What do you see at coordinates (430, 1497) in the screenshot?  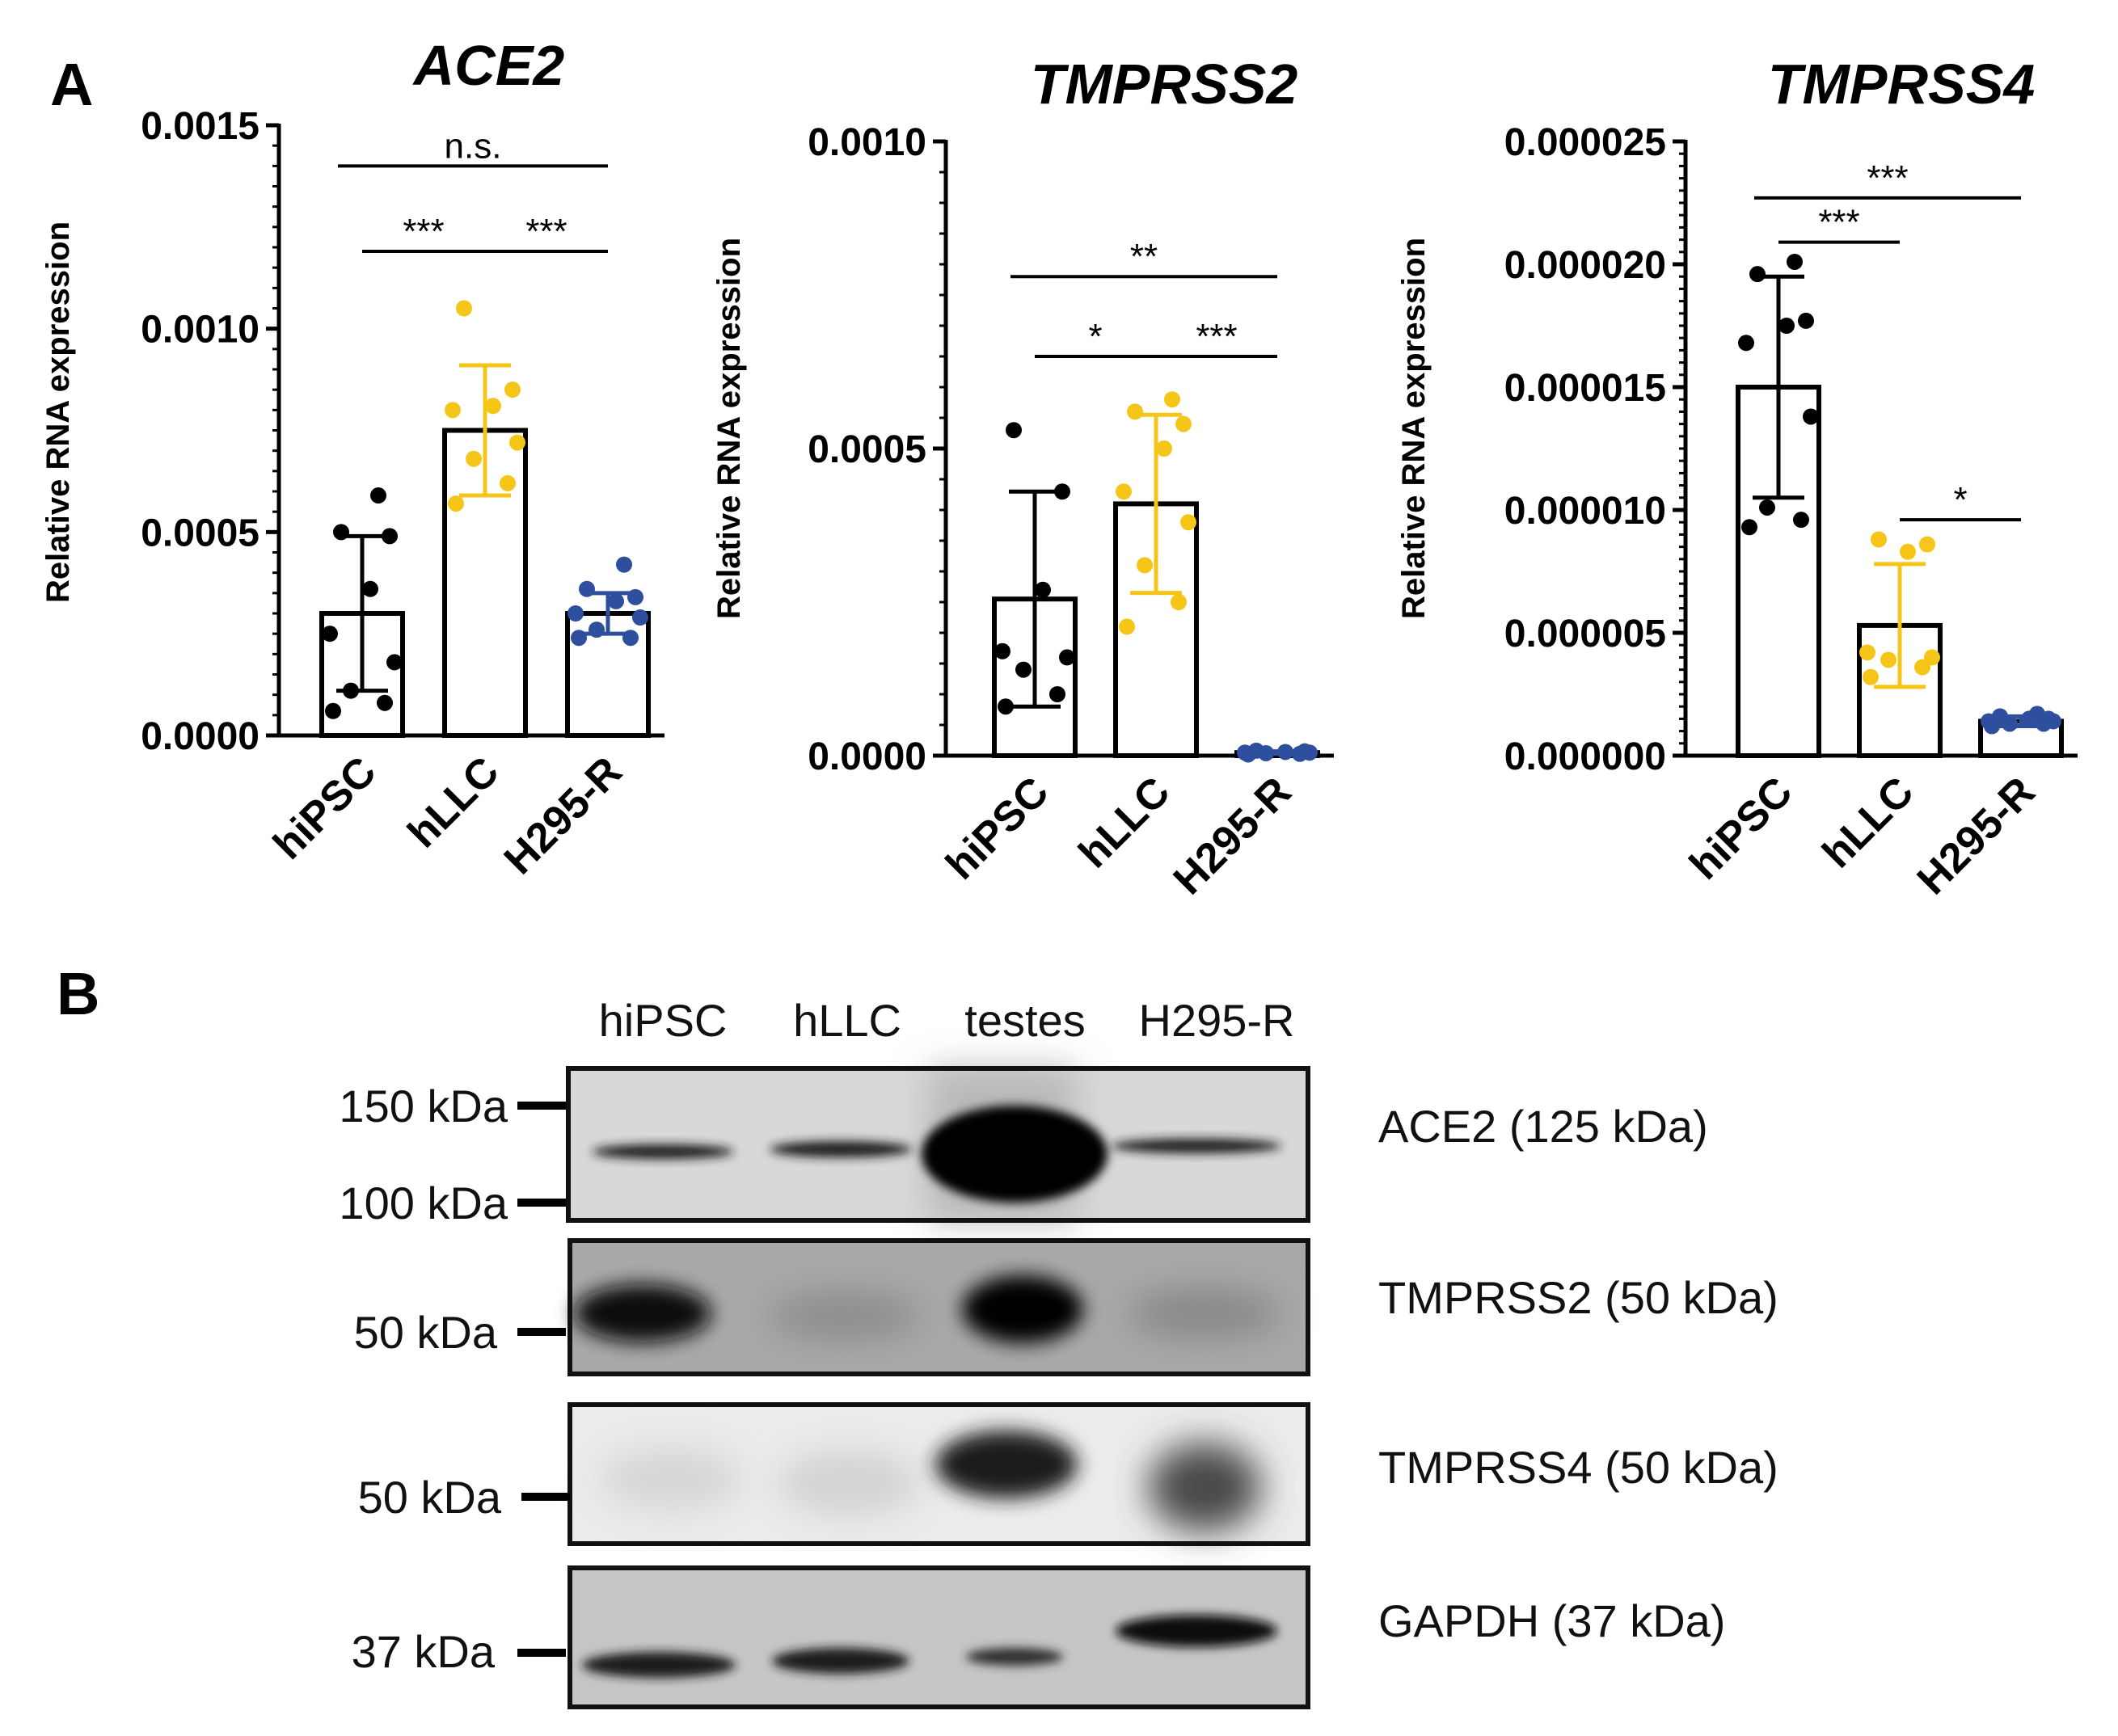 I see `marker-50-label-tmprss4: 50 kDa` at bounding box center [430, 1497].